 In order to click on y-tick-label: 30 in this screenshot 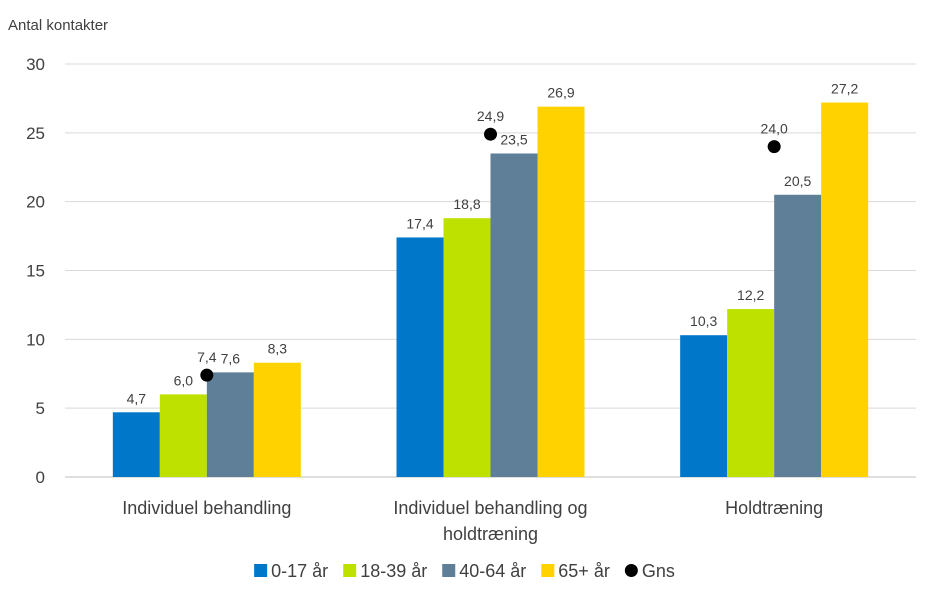, I will do `click(35, 64)`.